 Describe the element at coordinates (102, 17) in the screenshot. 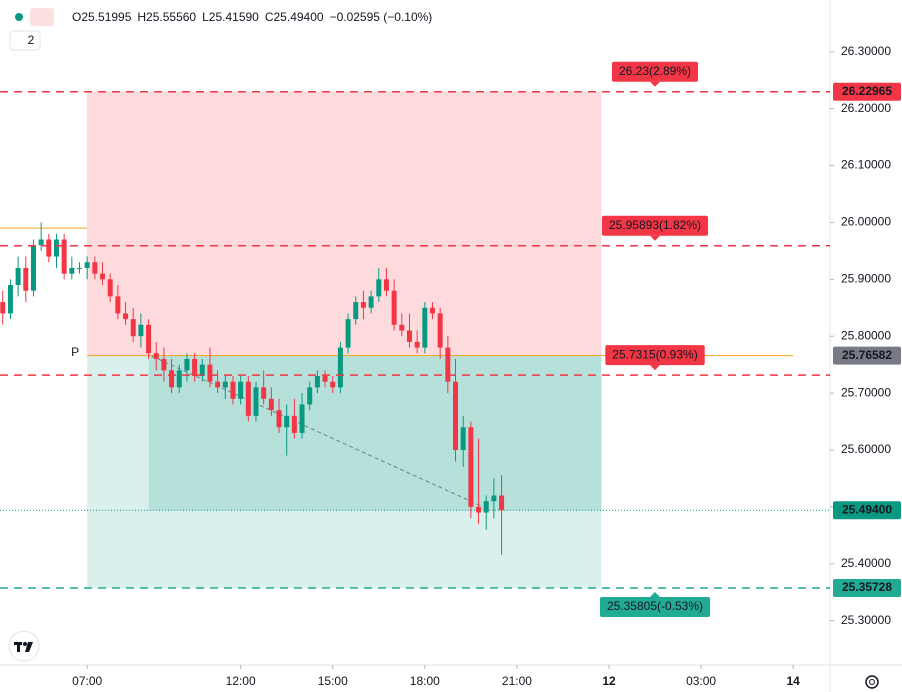

I see `ohlc-value: O25.51995` at that location.